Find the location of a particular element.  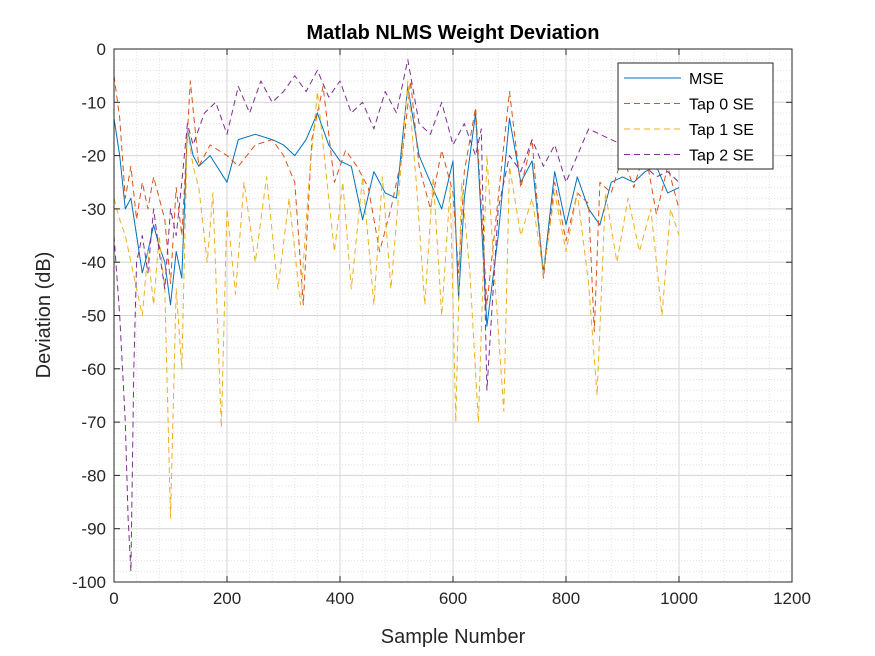

y-tick-label: -20 is located at coordinates (93, 156).